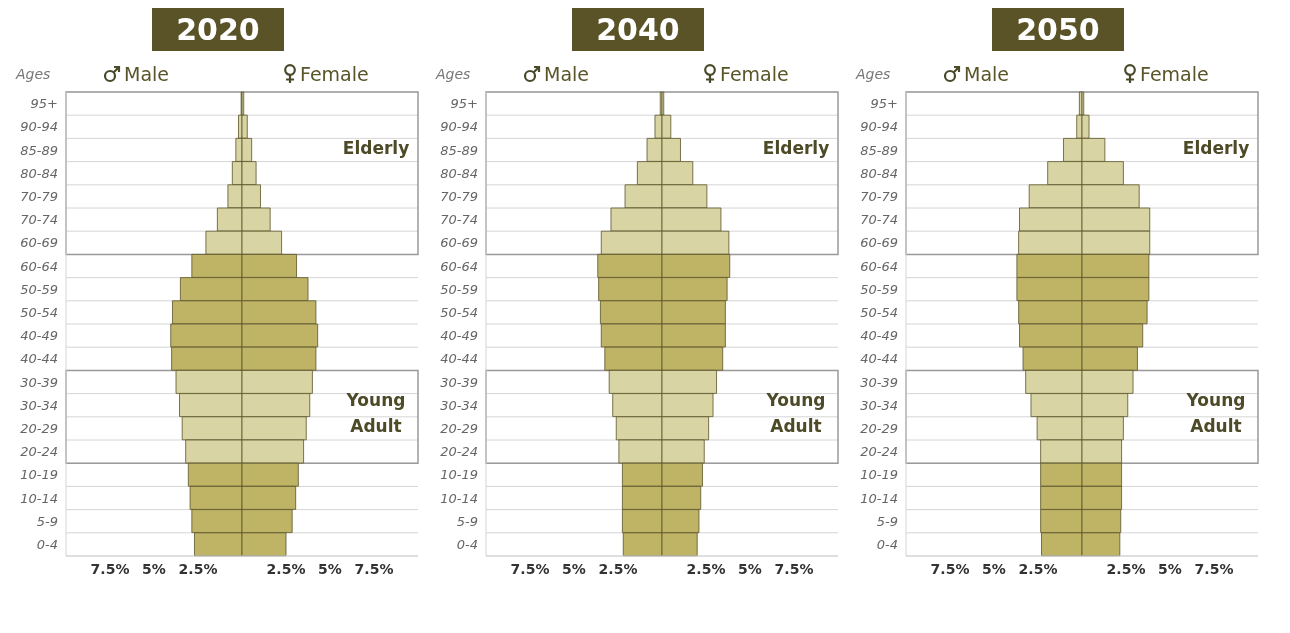 The image size is (1290, 633). I want to click on chart-title: 2040, so click(638, 29).